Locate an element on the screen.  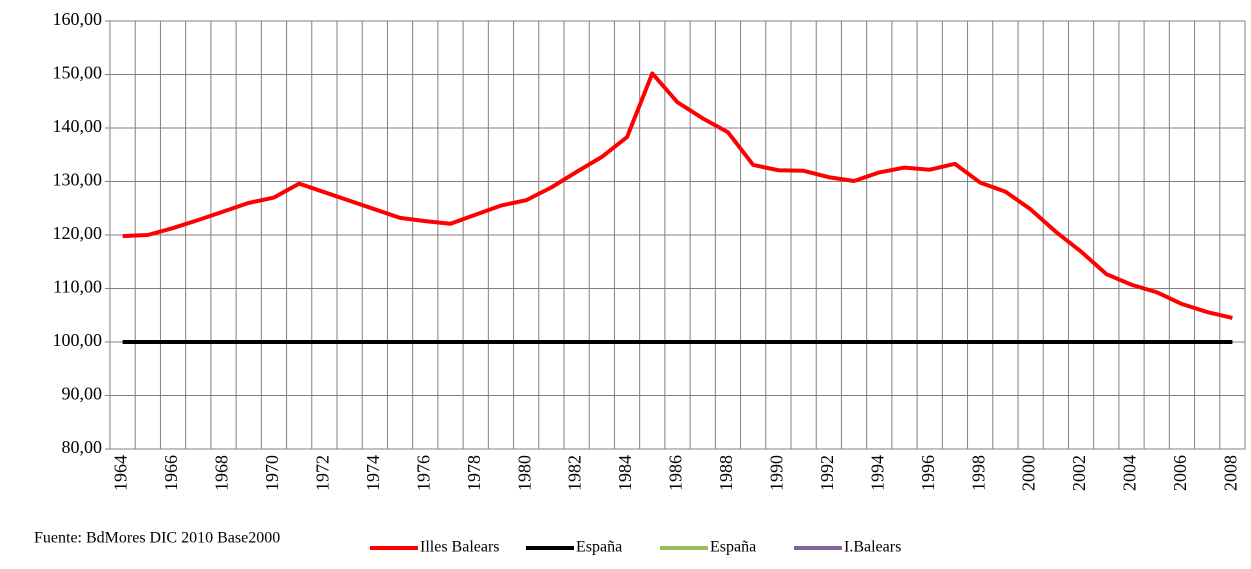
x-tick-label: 2008 is located at coordinates (1231, 473).